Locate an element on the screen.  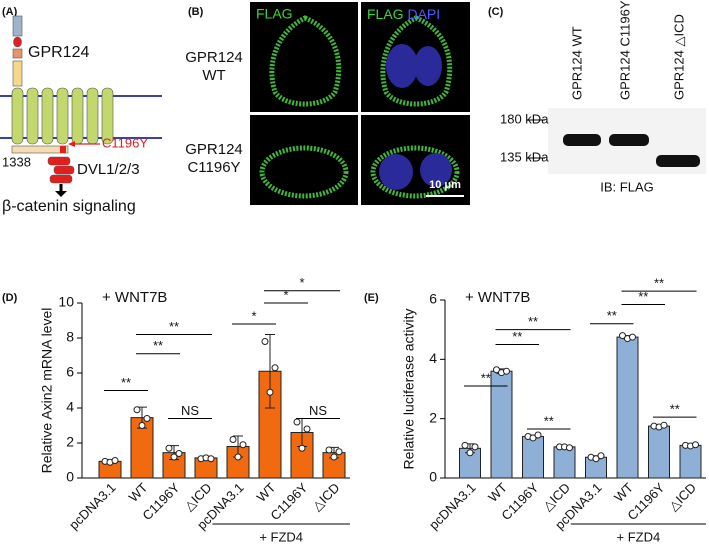
y-tick-label: 8 is located at coordinates (70, 337).